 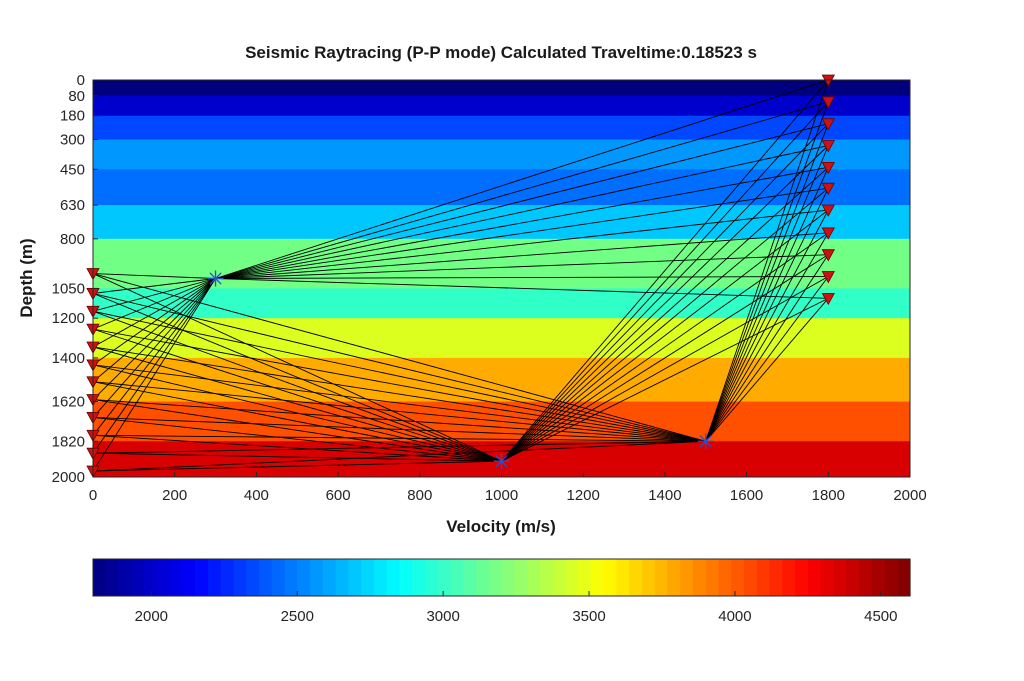 I want to click on x-tick-label: 600, so click(x=338, y=495).